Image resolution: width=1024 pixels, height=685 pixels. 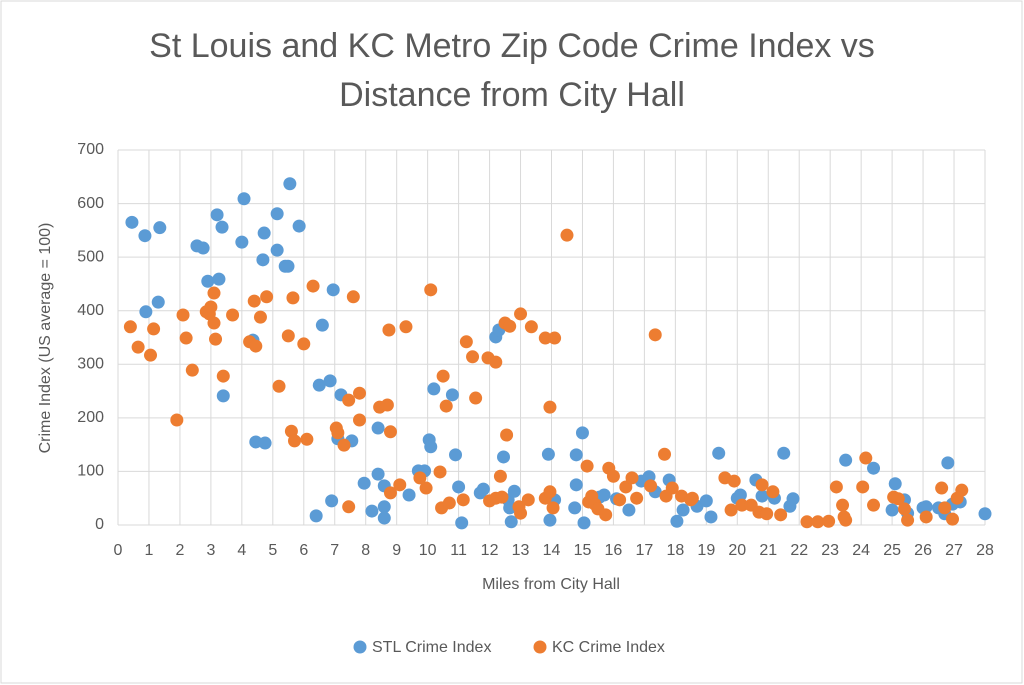 What do you see at coordinates (923, 550) in the screenshot?
I see `x-tick-label: 26` at bounding box center [923, 550].